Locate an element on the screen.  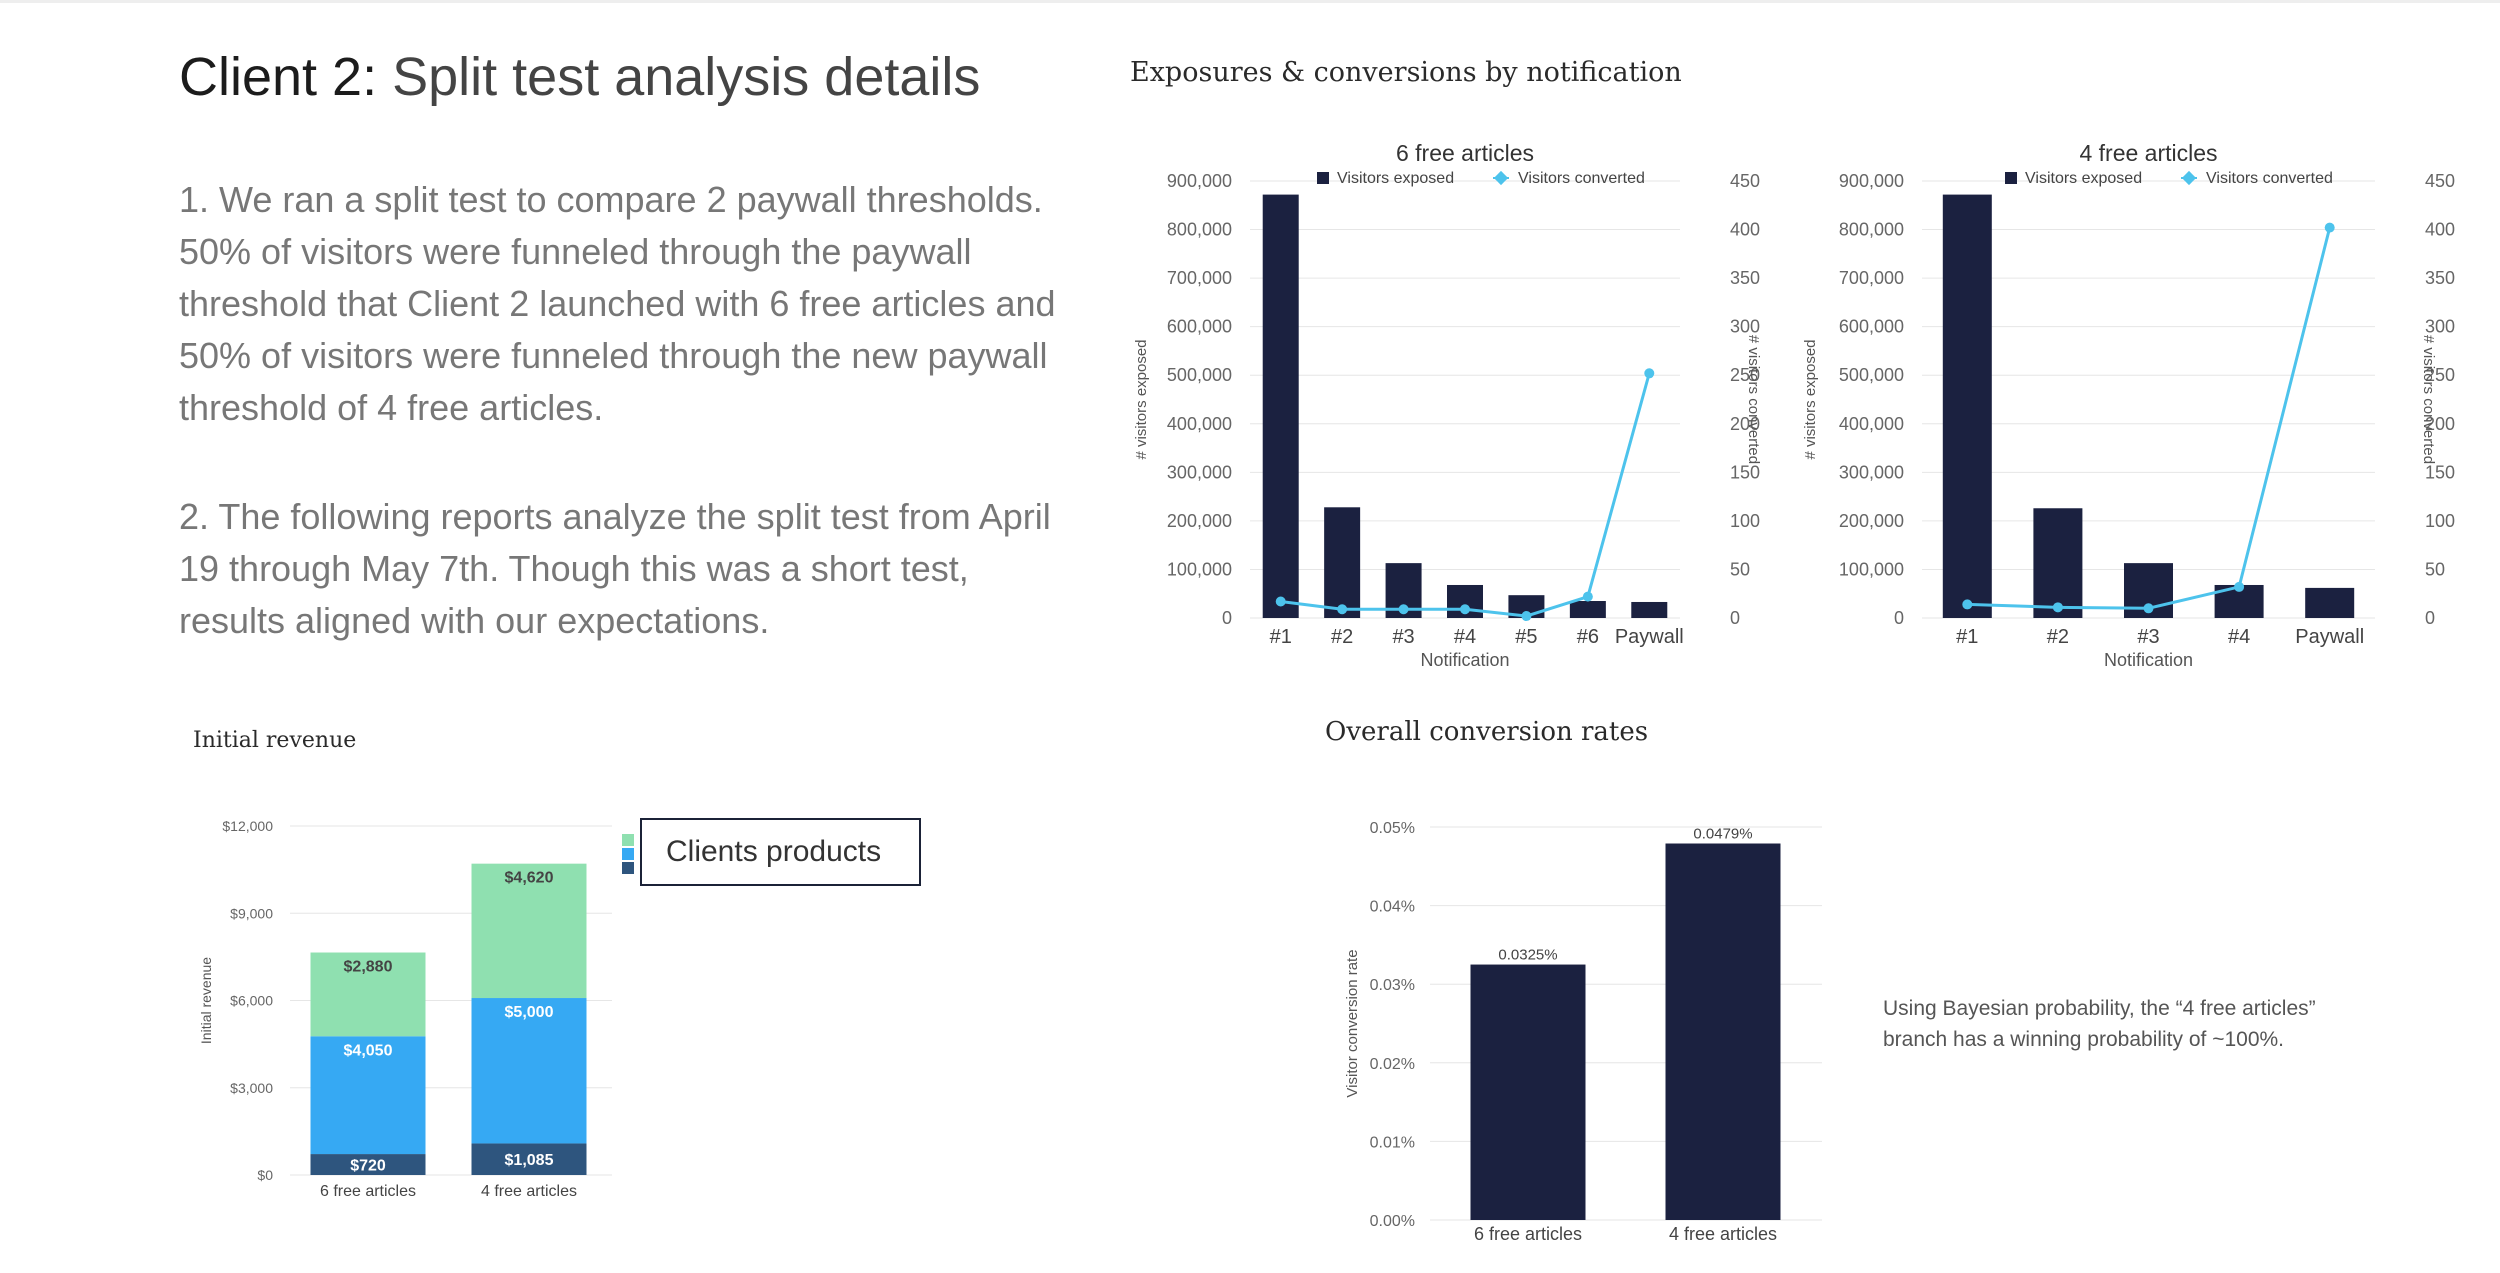
combo1-x-tick-label: #6 is located at coordinates (1588, 637).